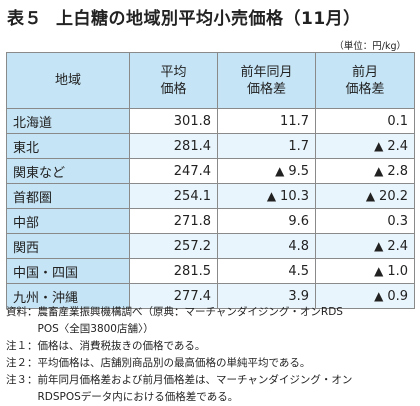 This screenshot has height=406, width=420. Describe the element at coordinates (370, 46) in the screenshot. I see `unit-label: （単位：円/kg）` at that location.